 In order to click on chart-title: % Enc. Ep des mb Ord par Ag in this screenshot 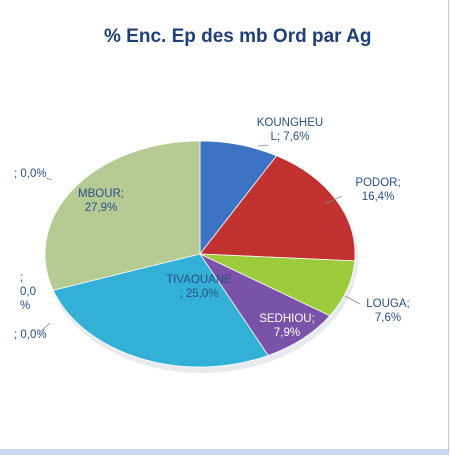, I will do `click(238, 36)`.